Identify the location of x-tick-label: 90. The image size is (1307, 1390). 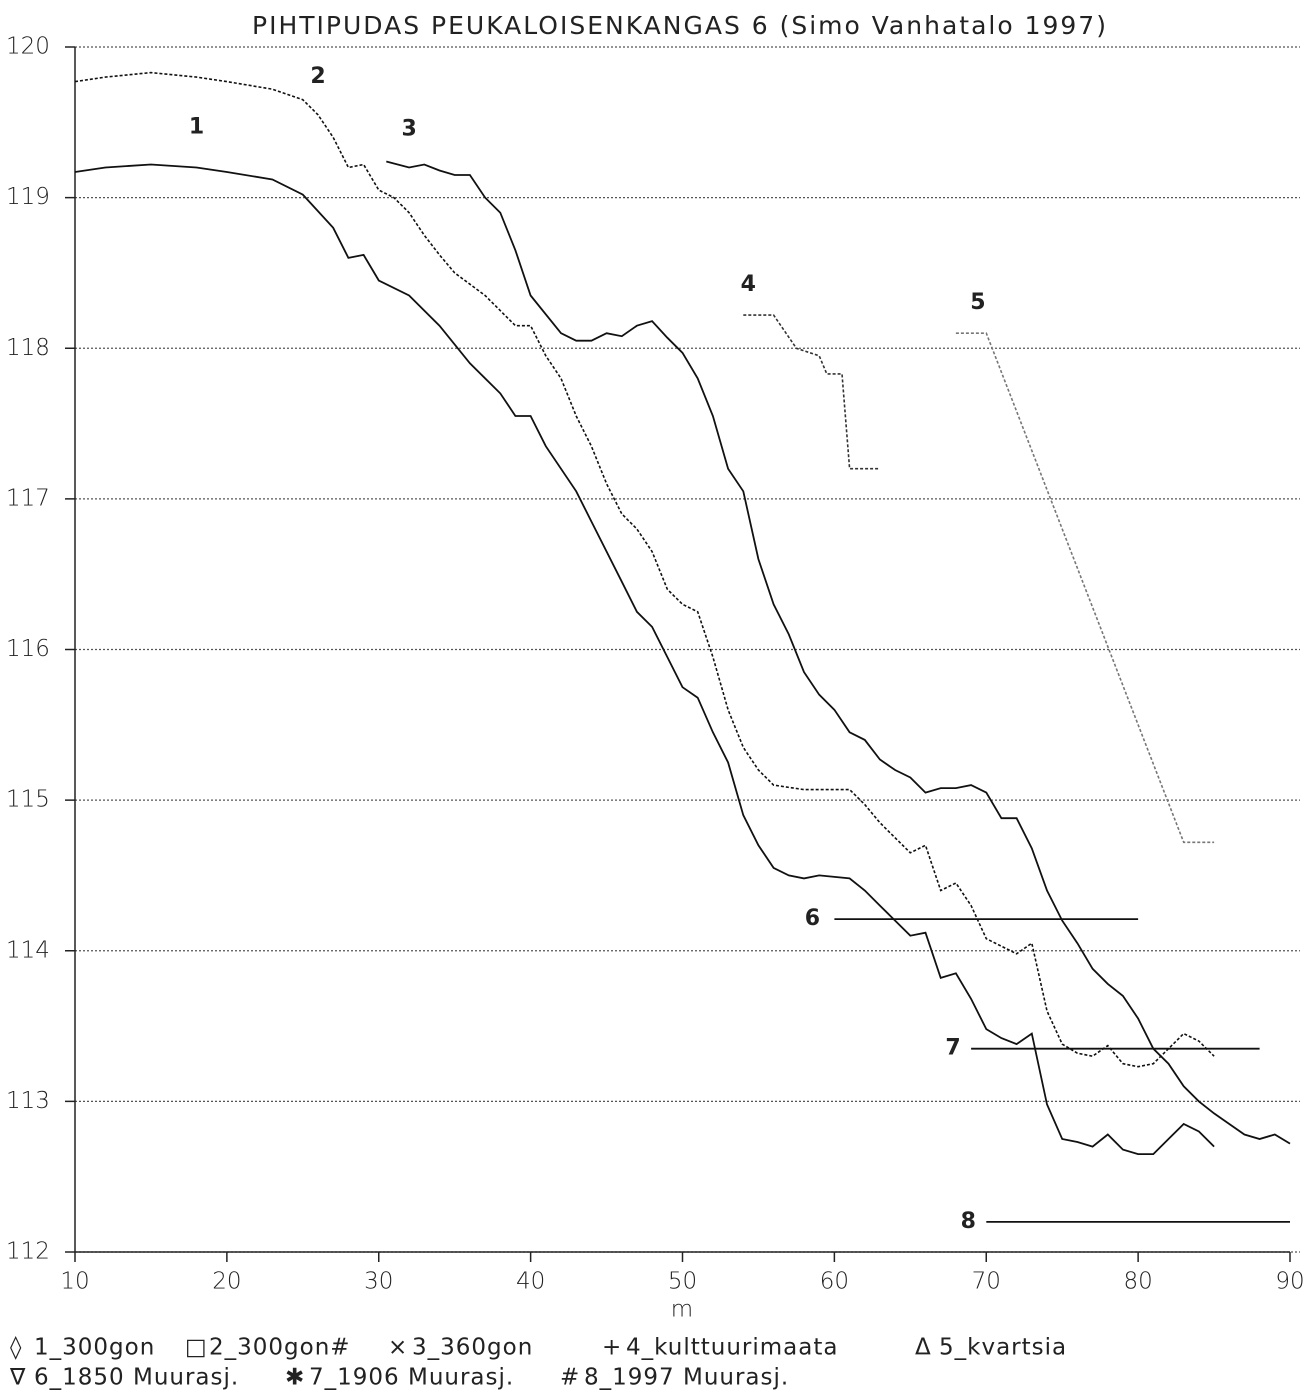
(1289, 1282).